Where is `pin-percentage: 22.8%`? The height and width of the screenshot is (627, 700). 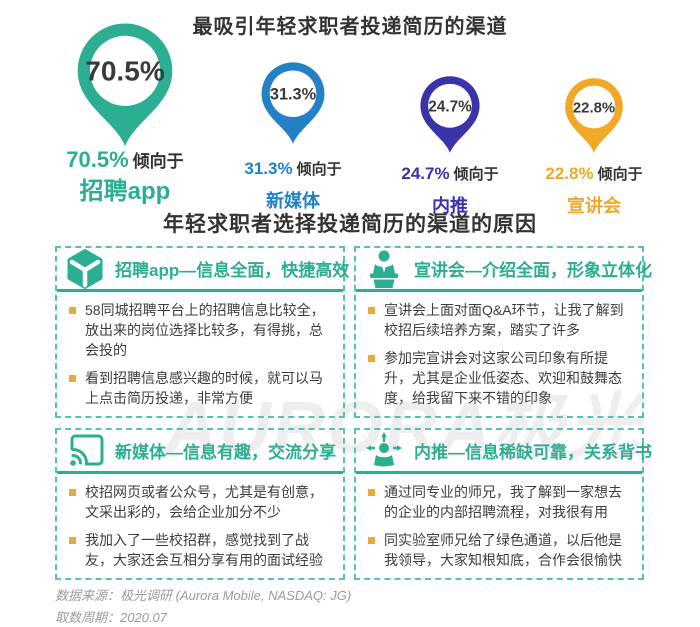 pin-percentage: 22.8% is located at coordinates (569, 173).